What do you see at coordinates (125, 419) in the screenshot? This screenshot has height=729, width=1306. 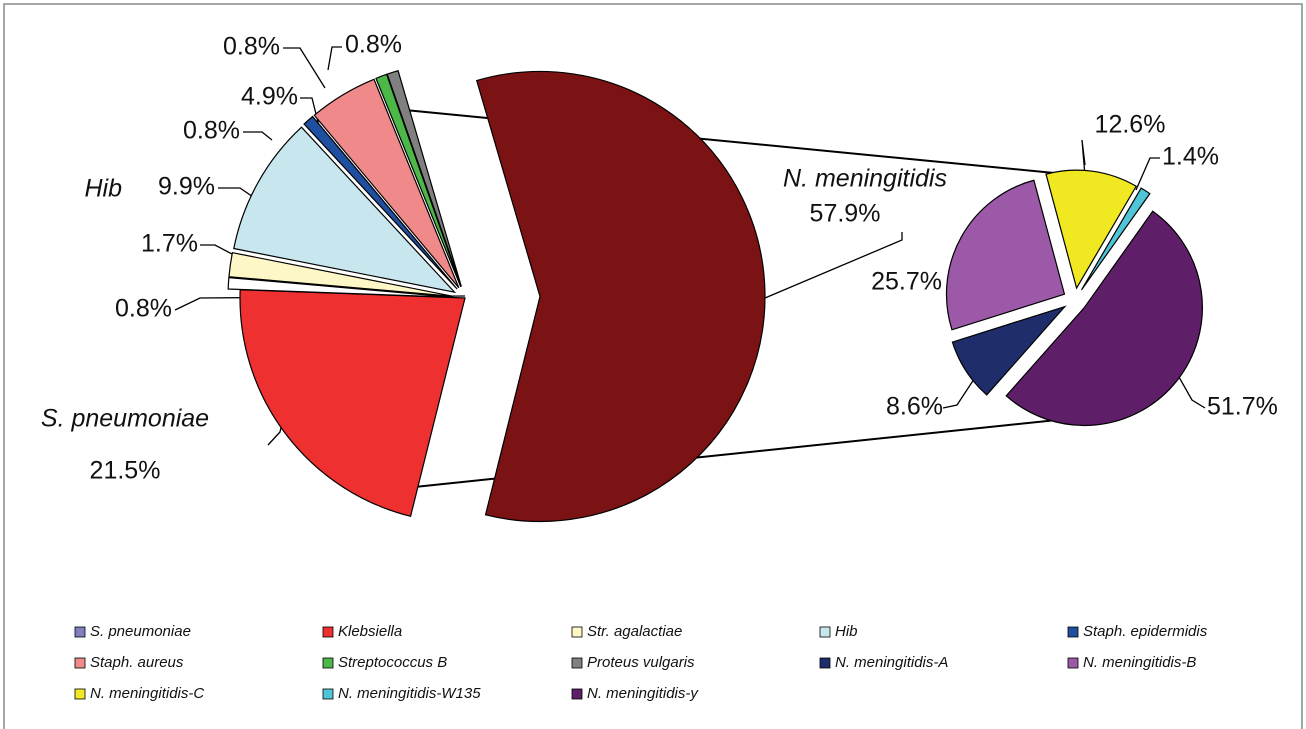 I see `category-label: S. pneumoniae` at bounding box center [125, 419].